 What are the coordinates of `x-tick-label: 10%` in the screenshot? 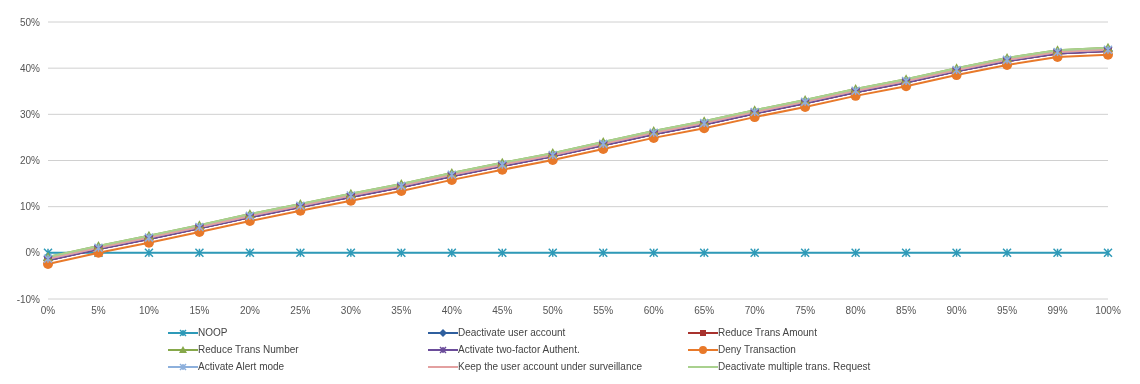 It's located at (149, 311).